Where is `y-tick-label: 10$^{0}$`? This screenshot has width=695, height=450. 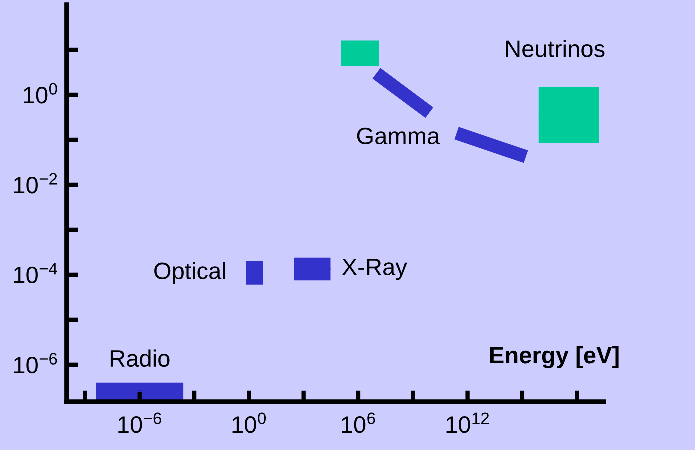 y-tick-label: 10$^{0}$ is located at coordinates (41, 93).